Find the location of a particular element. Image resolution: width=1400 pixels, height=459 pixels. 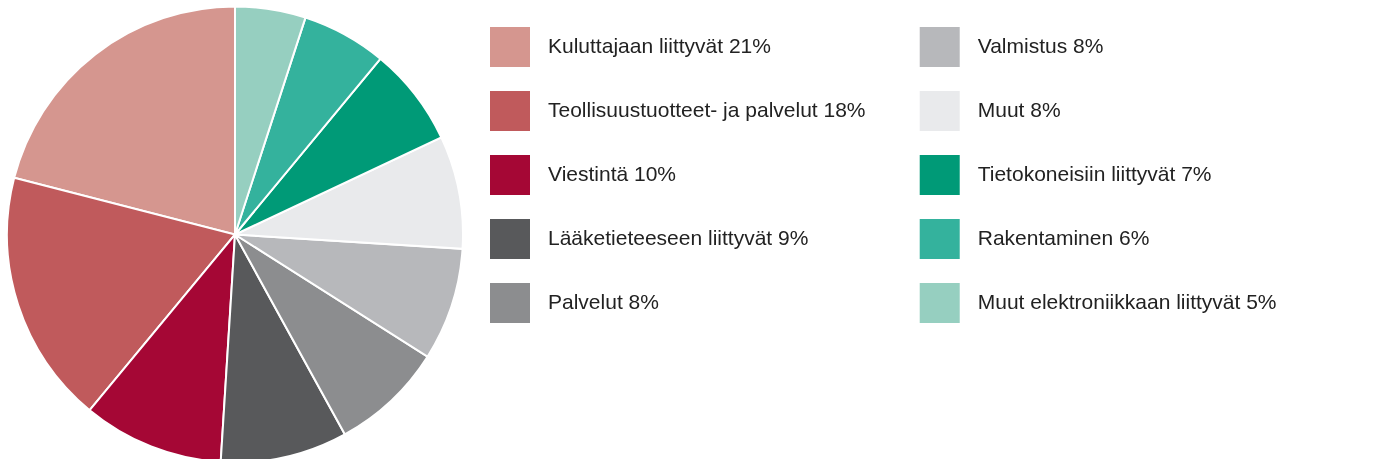

legend-label: Tietokoneisiin liittyvät 7% is located at coordinates (1094, 173).